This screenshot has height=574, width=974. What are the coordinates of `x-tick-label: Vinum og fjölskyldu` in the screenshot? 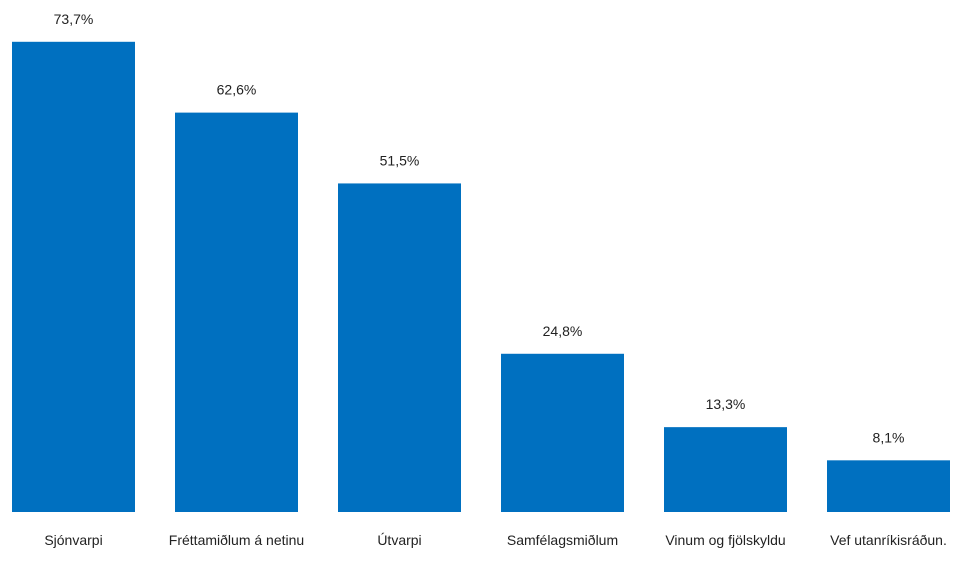 It's located at (725, 540).